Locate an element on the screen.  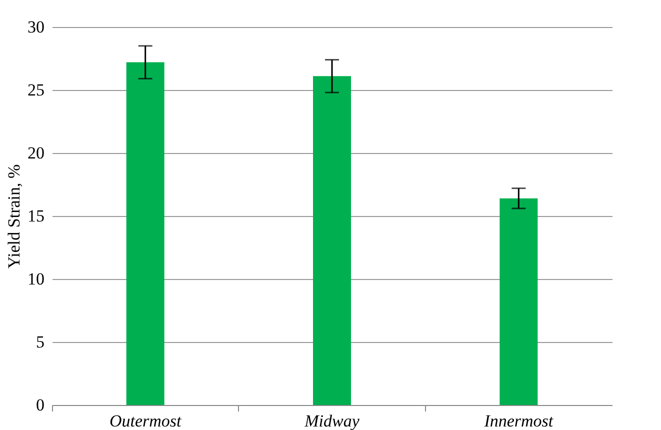
y-tick-label: 15 is located at coordinates (36, 216).